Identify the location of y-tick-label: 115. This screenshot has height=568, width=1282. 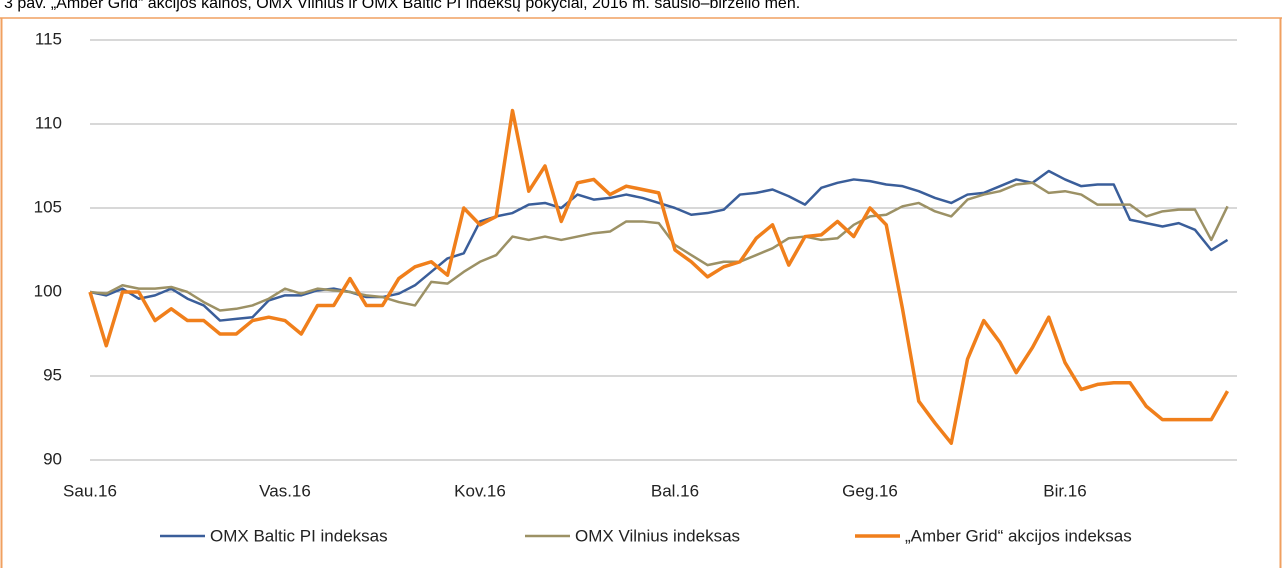
(48, 38).